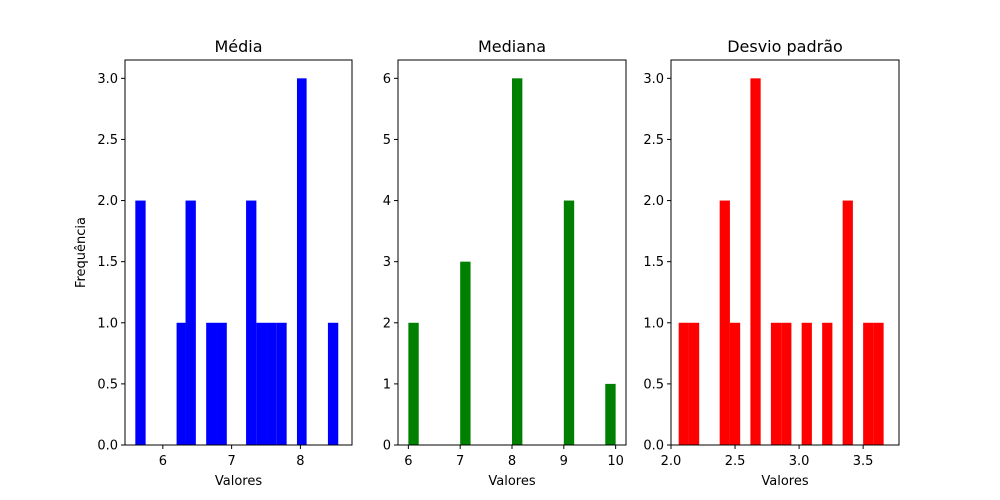 The image size is (1000, 500). I want to click on y-tick-label: 1, so click(387, 384).